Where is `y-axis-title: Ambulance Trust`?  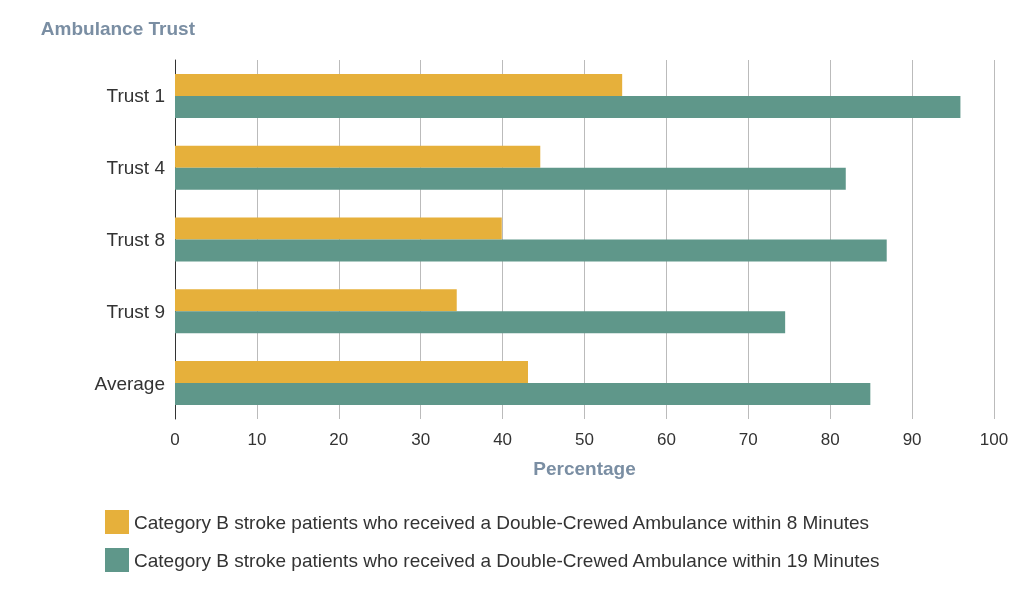
y-axis-title: Ambulance Trust is located at coordinates (118, 28).